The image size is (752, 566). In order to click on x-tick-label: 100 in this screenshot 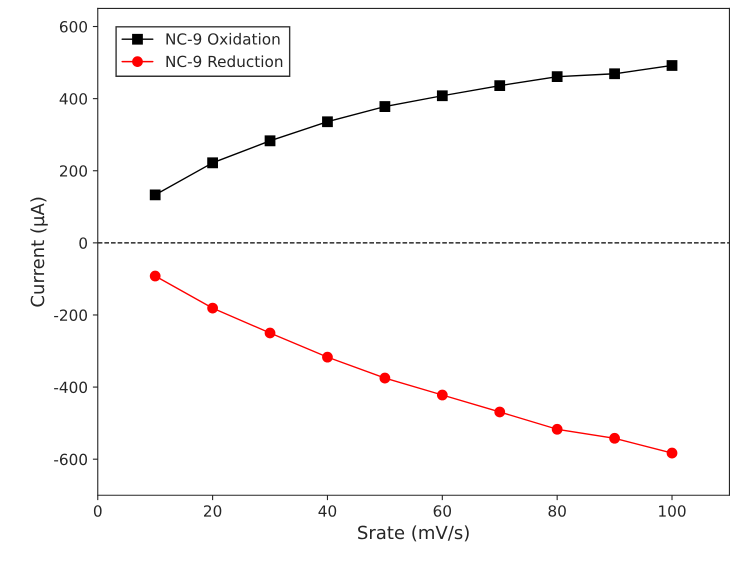, I will do `click(672, 511)`.